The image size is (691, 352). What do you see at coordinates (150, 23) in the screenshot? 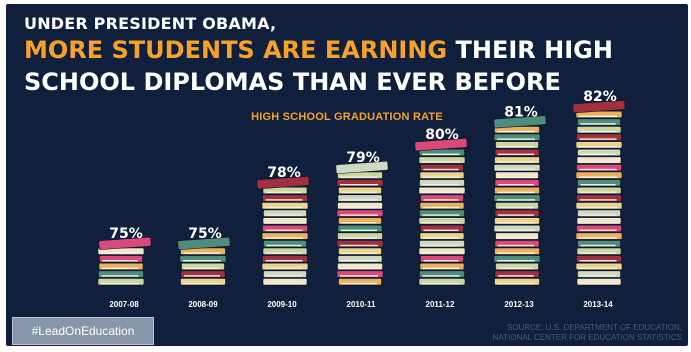
I see `headline-line-1: UNDER PRESIDENT OBAMA,` at bounding box center [150, 23].